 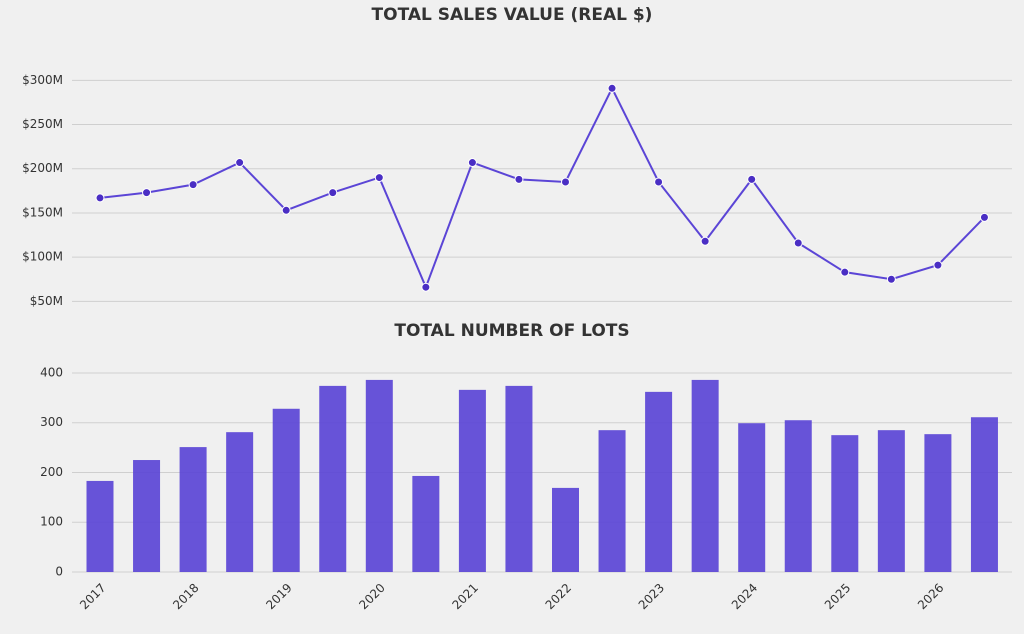 What do you see at coordinates (46, 301) in the screenshot?
I see `y-tick-label: $50M` at bounding box center [46, 301].